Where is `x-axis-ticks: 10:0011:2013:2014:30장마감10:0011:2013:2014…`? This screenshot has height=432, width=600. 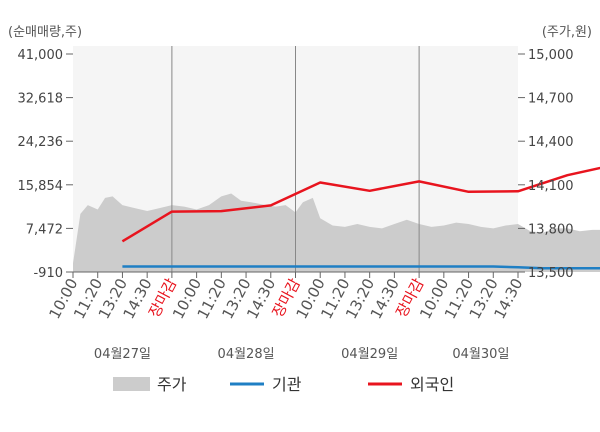 x-axis-ticks: 10:0011:2013:2014:30장마감10:0011:2013:2014… is located at coordinates (286, 297).